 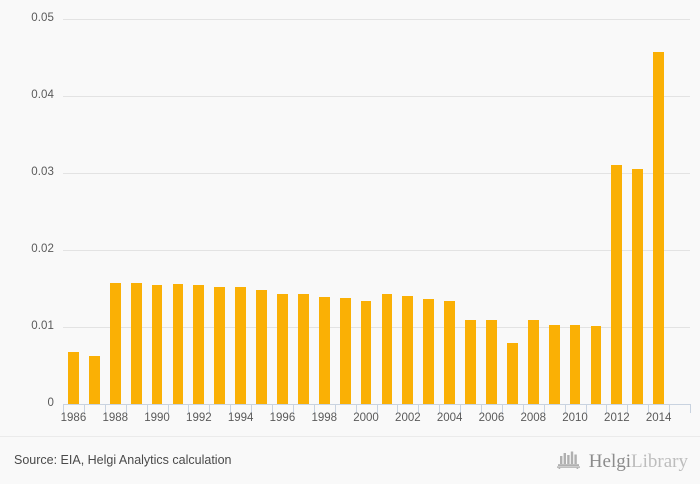 I want to click on gridline-0.01, so click(x=376, y=327).